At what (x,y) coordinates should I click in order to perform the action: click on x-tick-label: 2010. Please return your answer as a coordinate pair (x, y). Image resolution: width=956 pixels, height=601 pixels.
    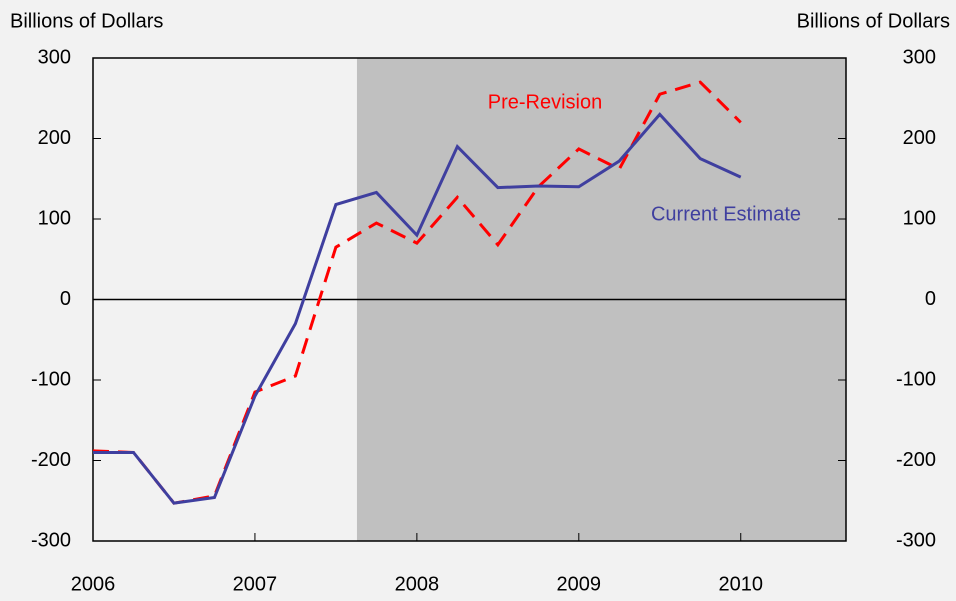
    Looking at the image, I should click on (740, 584).